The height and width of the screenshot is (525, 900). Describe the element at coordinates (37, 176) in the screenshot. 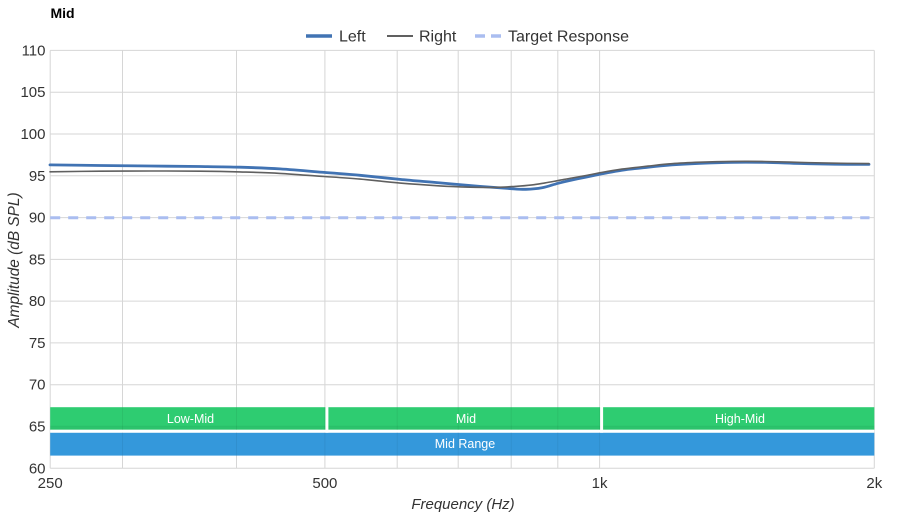

I see `svg-text: 95` at that location.